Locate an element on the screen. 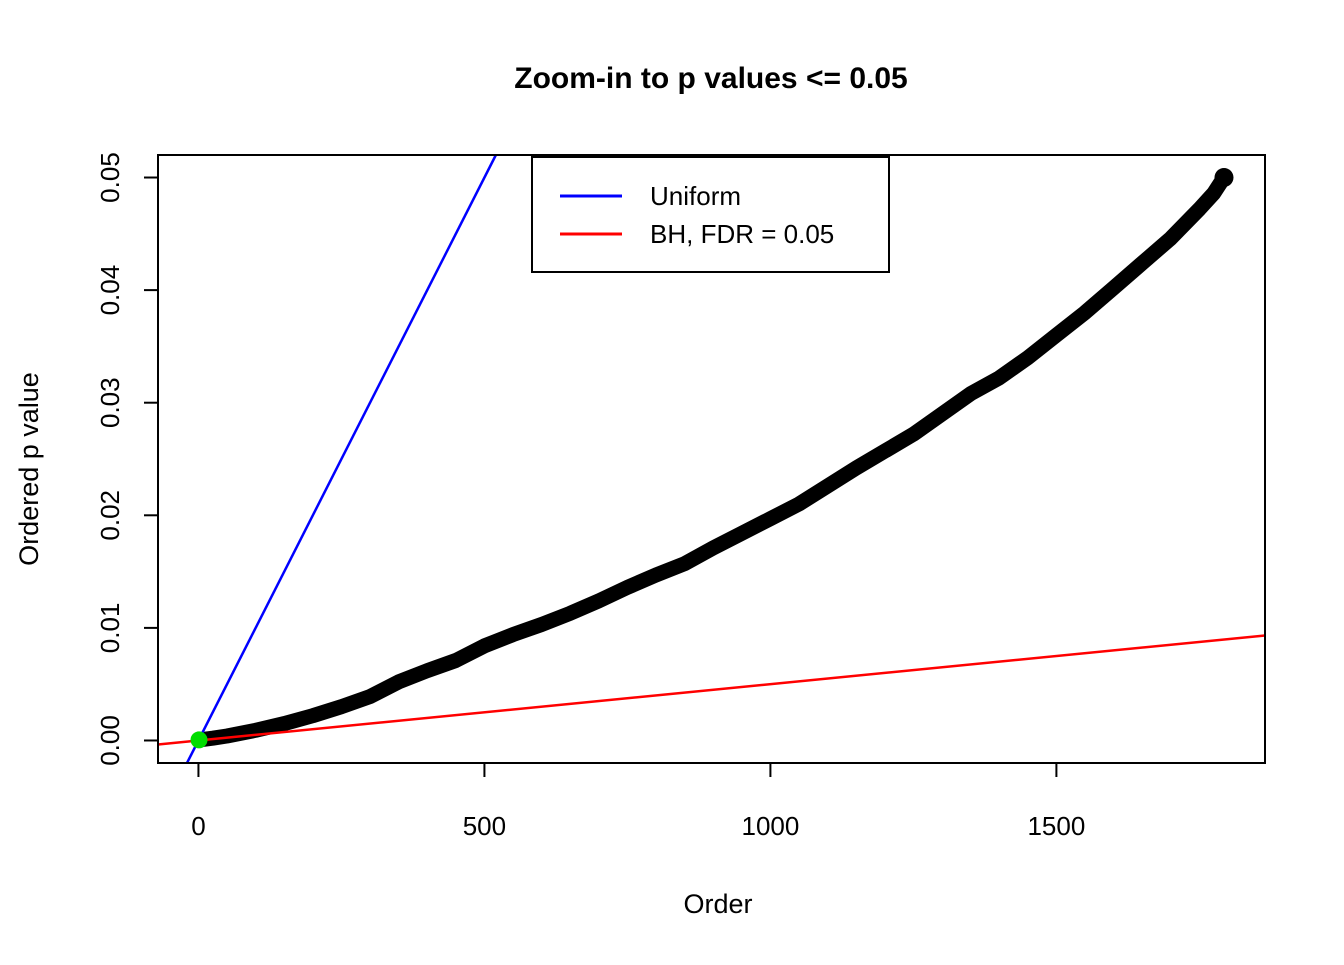  legend-box is located at coordinates (710, 214).